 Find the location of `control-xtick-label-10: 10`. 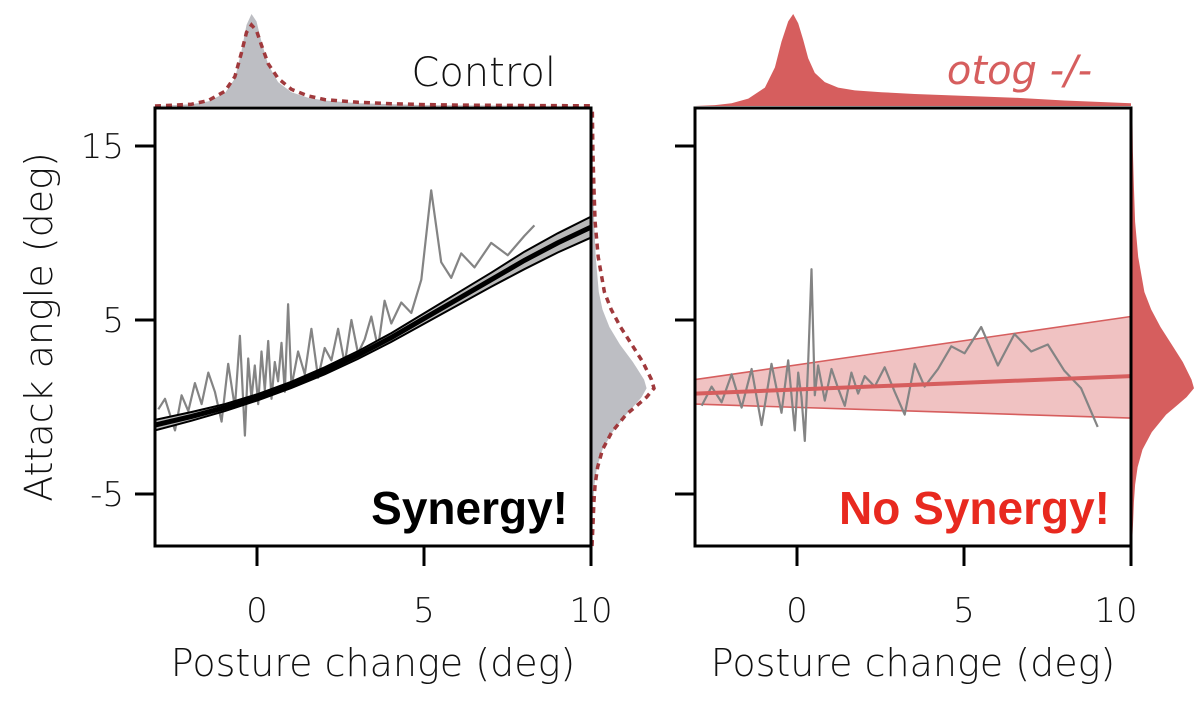

control-xtick-label-10: 10 is located at coordinates (590, 611).